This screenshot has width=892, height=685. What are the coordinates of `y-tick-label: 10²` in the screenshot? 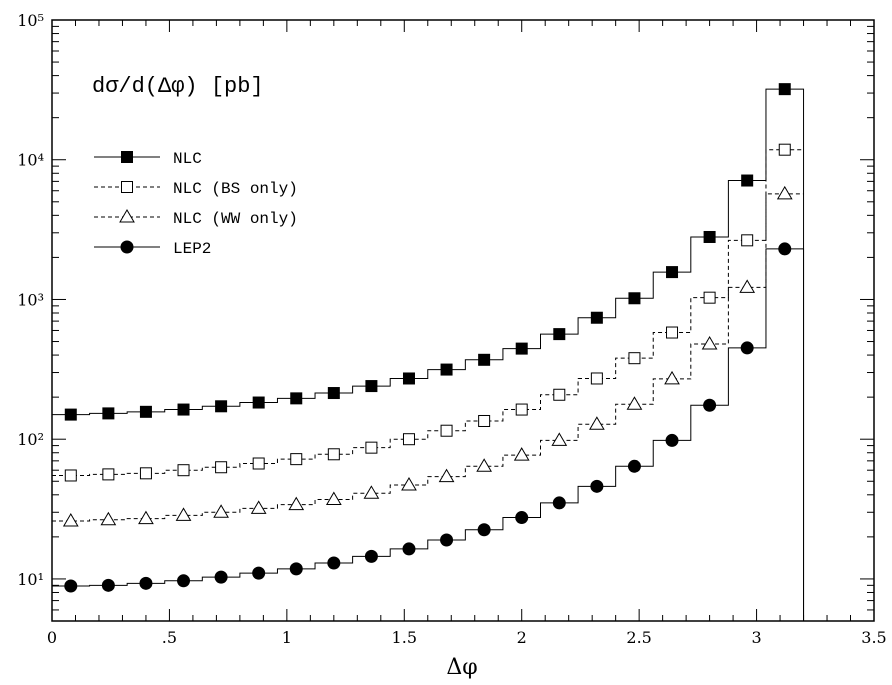 It's located at (30, 439).